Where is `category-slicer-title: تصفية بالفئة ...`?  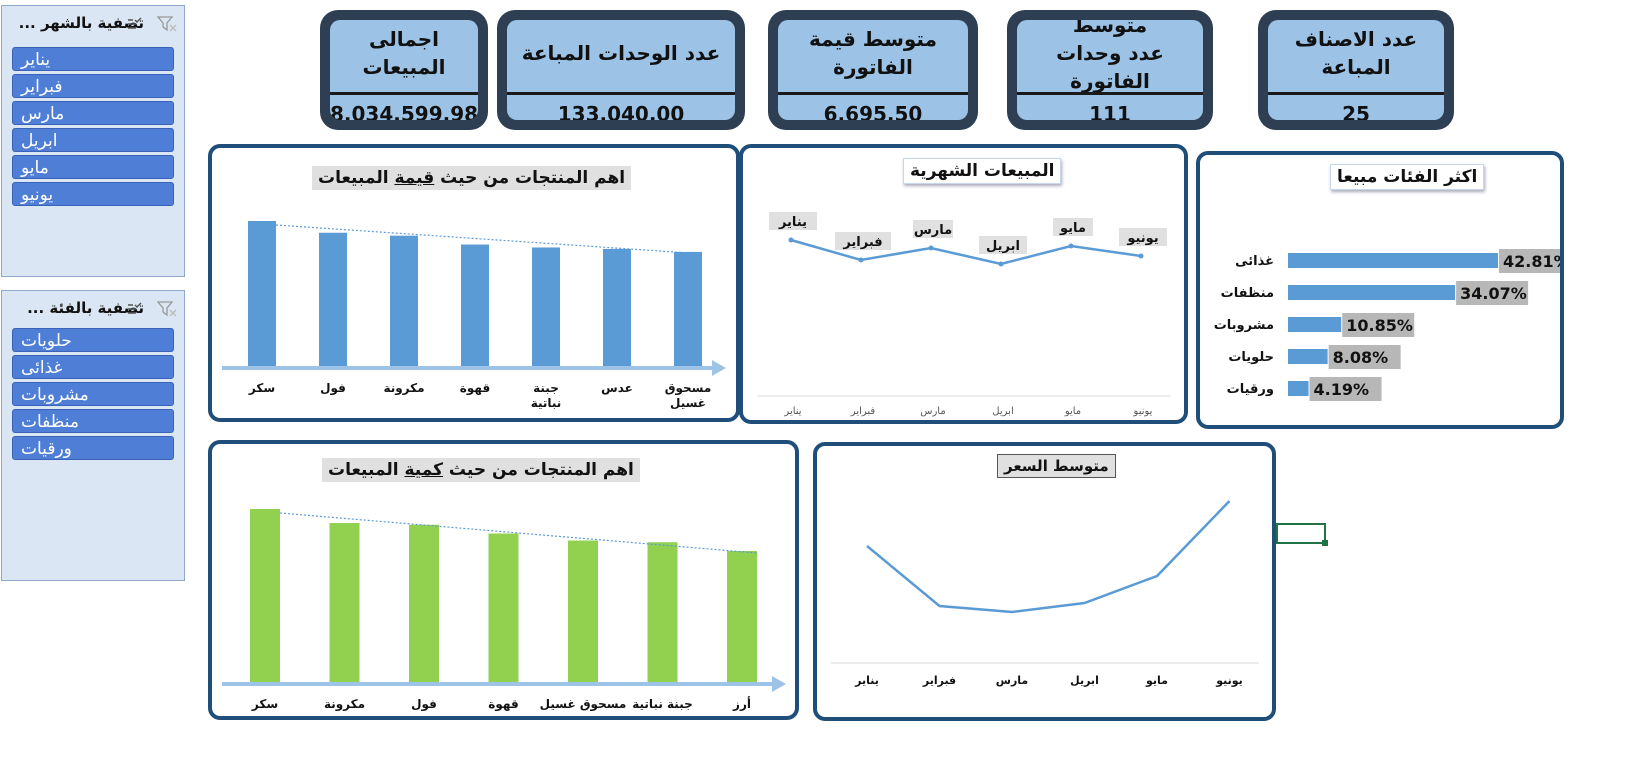 category-slicer-title: تصفية بالفئة ... is located at coordinates (85, 308).